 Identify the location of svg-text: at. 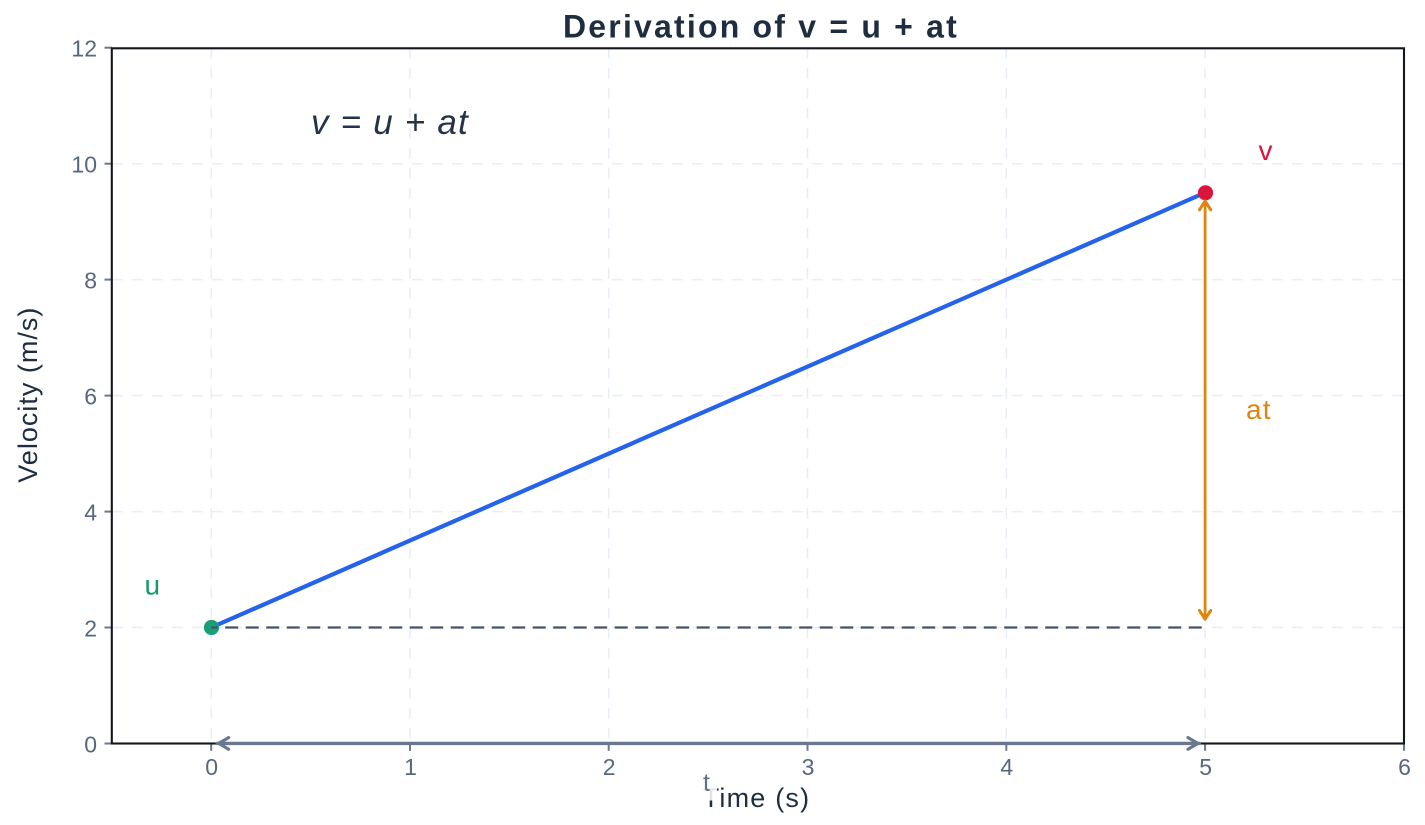
(1259, 409).